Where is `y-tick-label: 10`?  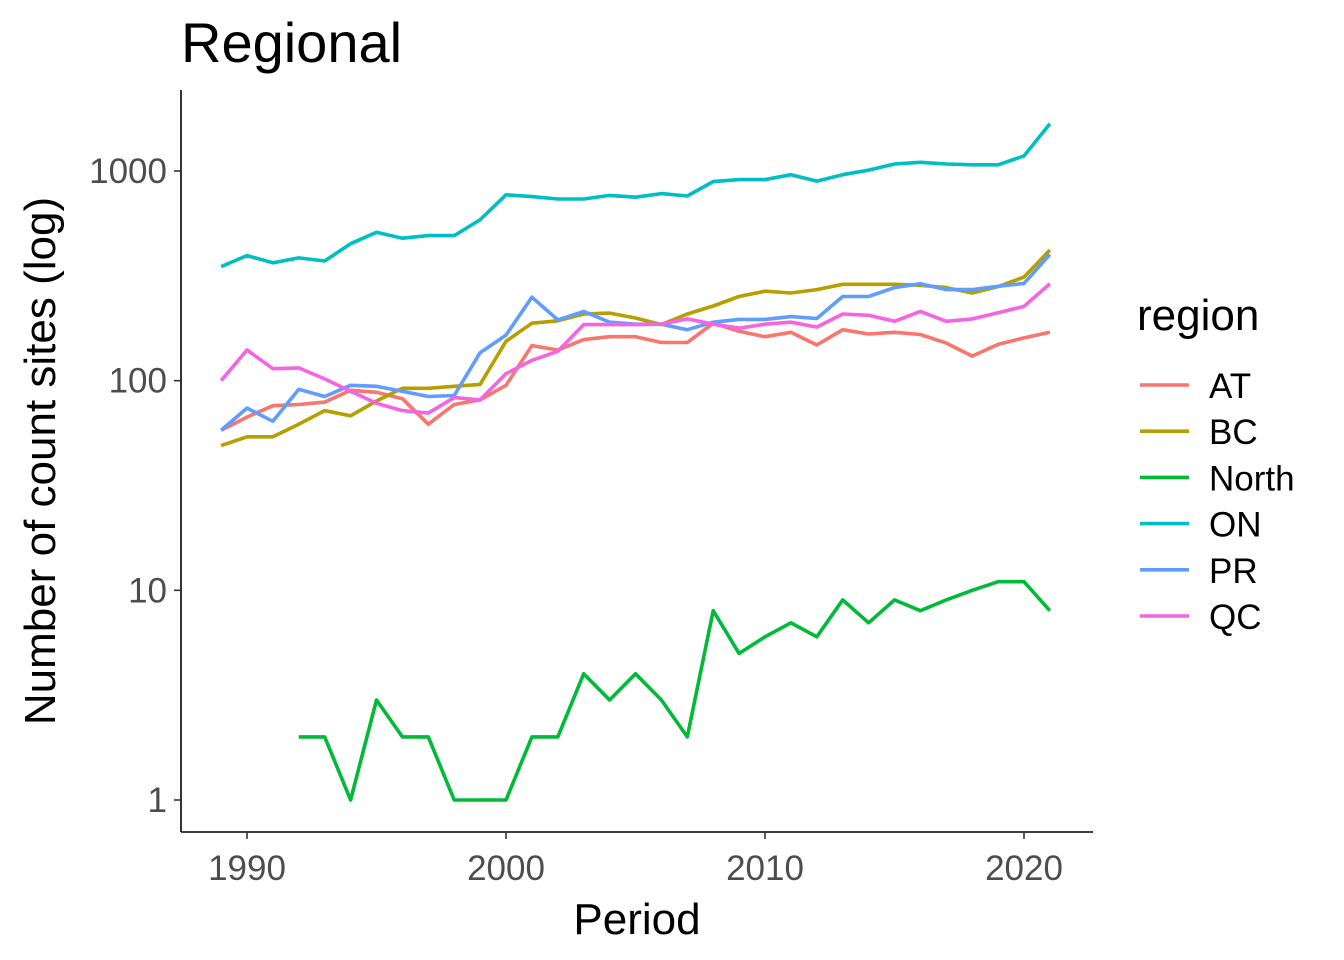 y-tick-label: 10 is located at coordinates (147, 590).